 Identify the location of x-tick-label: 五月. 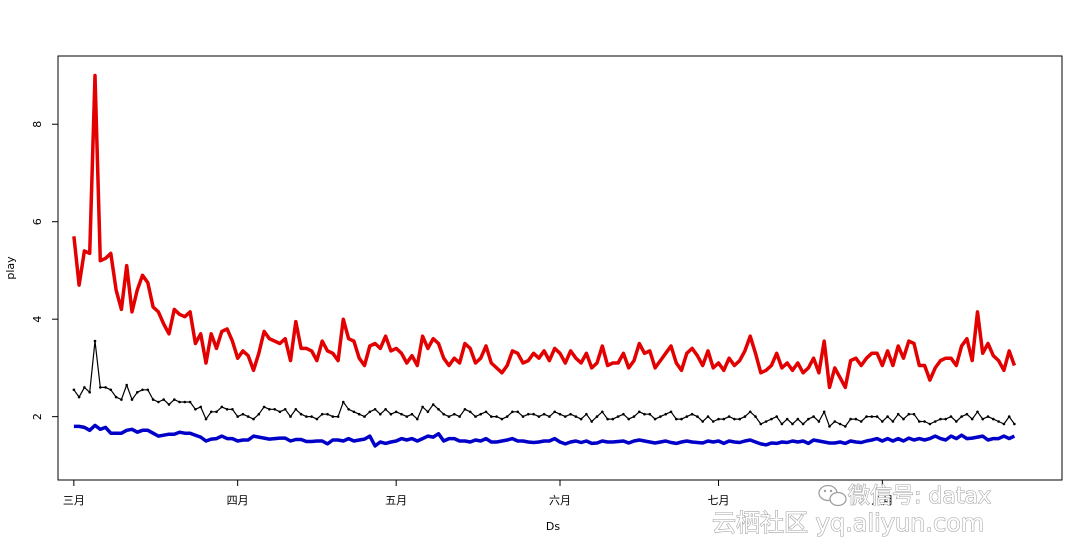
(396, 500).